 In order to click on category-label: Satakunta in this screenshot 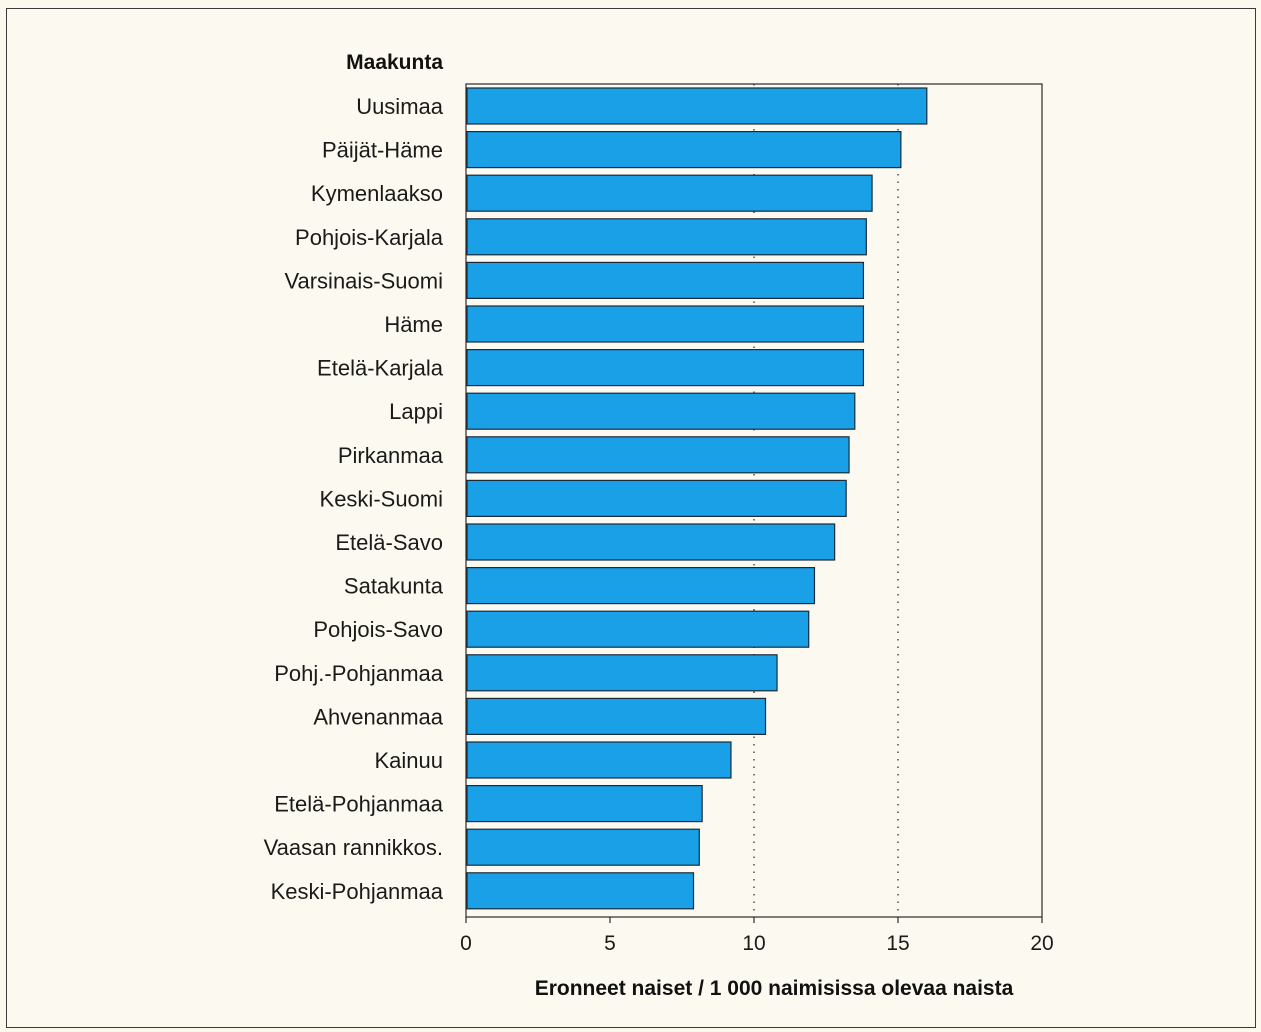, I will do `click(394, 586)`.